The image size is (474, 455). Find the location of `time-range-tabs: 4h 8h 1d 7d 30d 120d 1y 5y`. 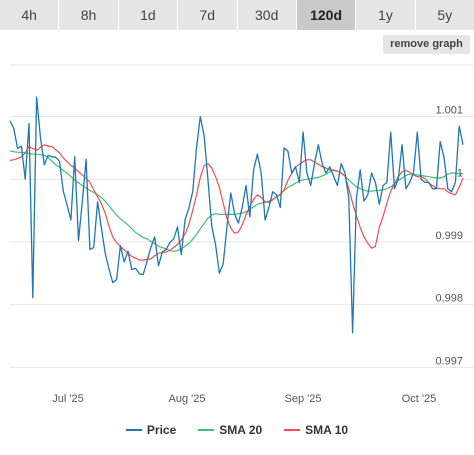

time-range-tabs: 4h 8h 1d 7d 30d 120d 1y 5y is located at coordinates (237, 15).